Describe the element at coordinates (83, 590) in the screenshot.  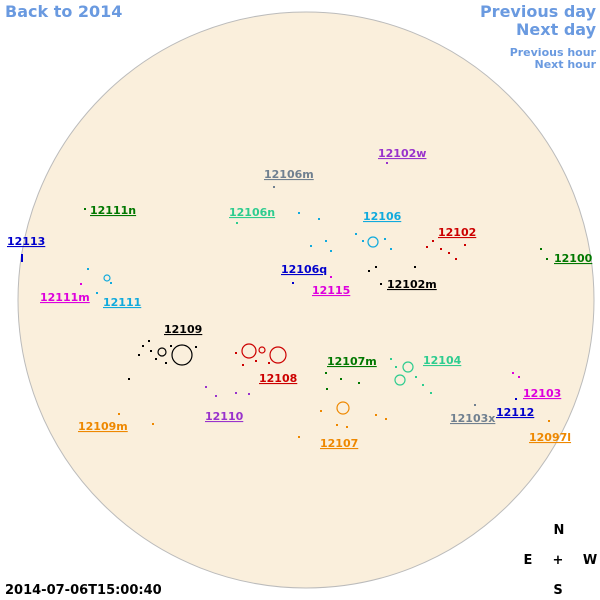
I see `timestamp: 2014-07-06T15:00:40` at that location.